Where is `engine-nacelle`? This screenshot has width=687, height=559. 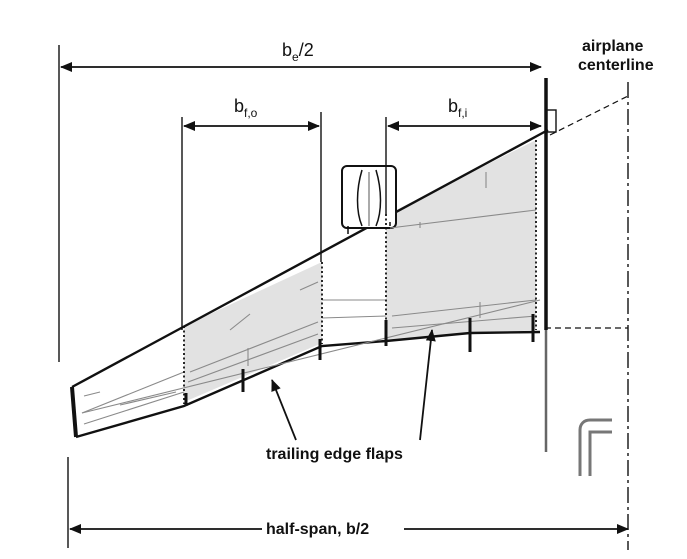 engine-nacelle is located at coordinates (369, 199).